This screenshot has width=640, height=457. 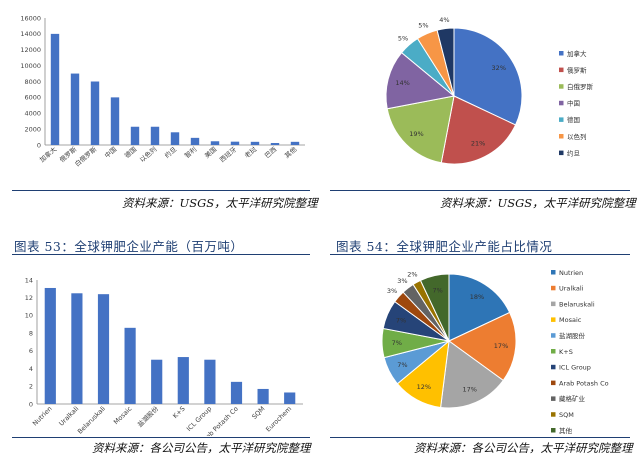 I want to click on country-x-tick-label: 德国, so click(x=131, y=152).